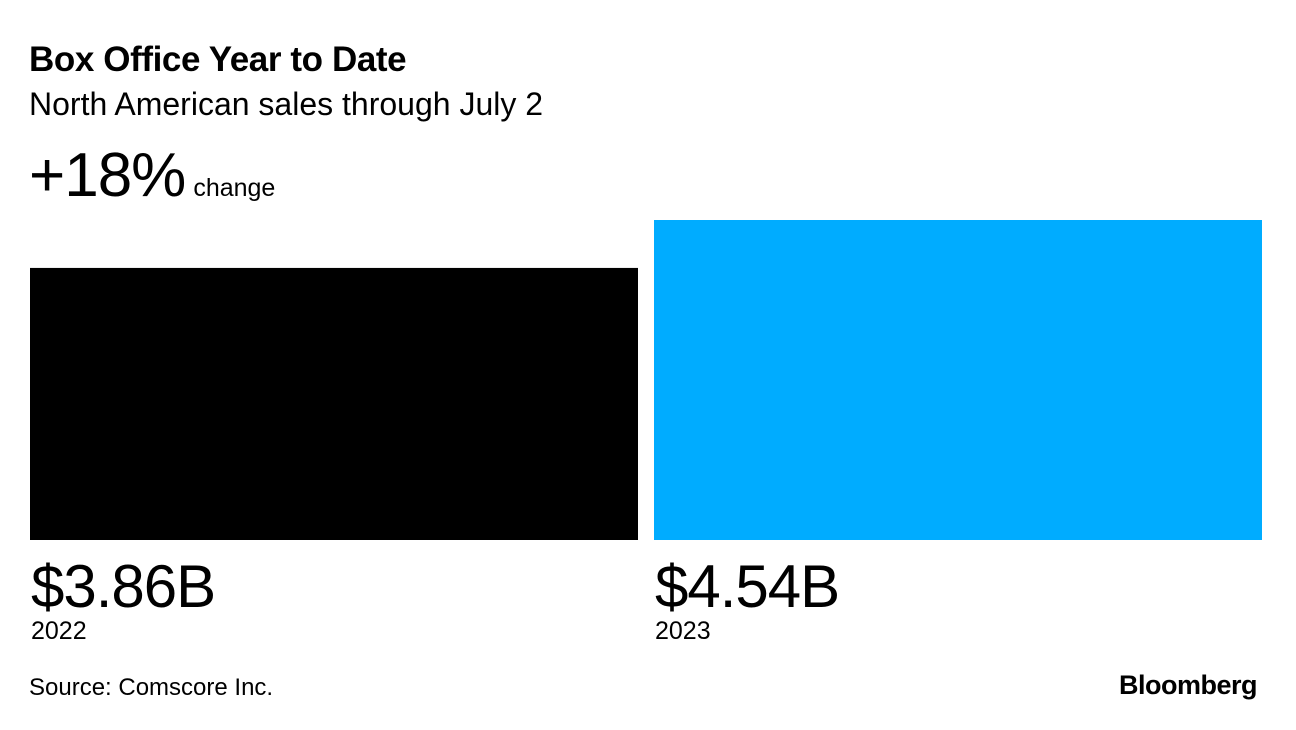 This screenshot has width=1296, height=730. Describe the element at coordinates (747, 586) in the screenshot. I see `bar-value-label-2023: $4.54B` at that location.